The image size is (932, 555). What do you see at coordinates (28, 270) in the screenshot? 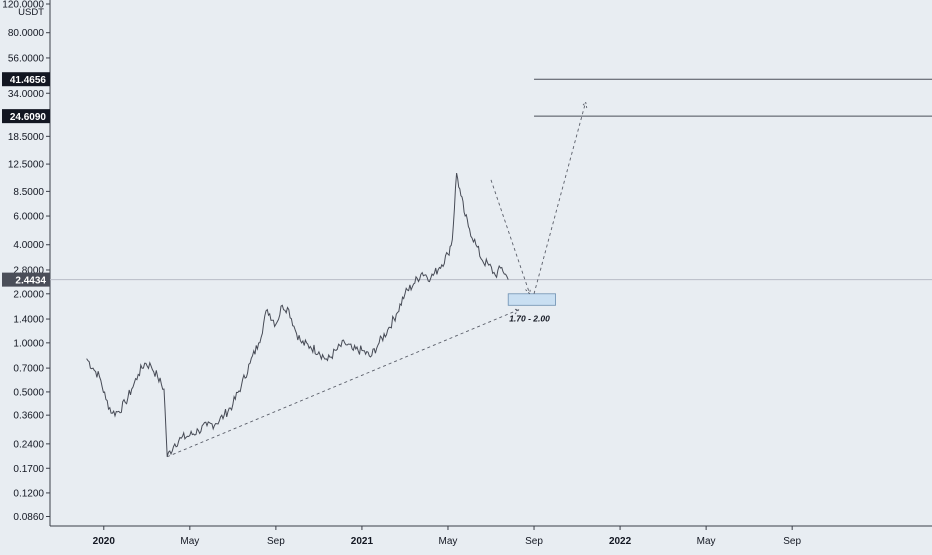
I see `y-tick-label: 2.8000` at bounding box center [28, 270].